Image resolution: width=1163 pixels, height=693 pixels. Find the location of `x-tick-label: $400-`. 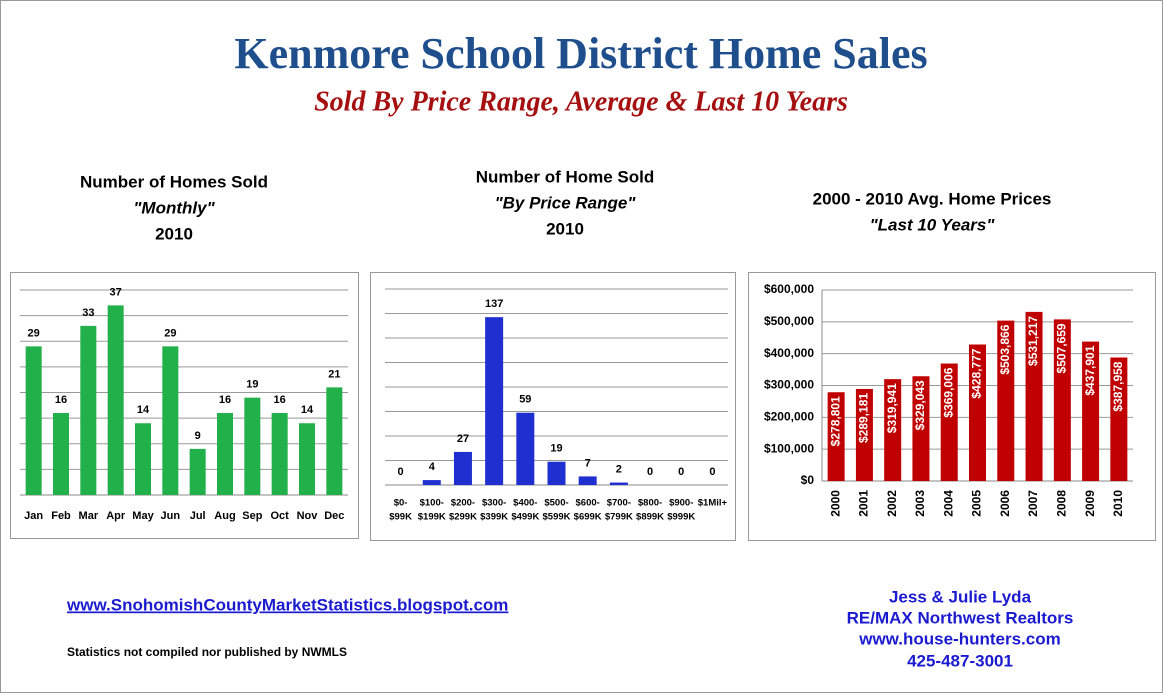

x-tick-label: $400- is located at coordinates (525, 503).